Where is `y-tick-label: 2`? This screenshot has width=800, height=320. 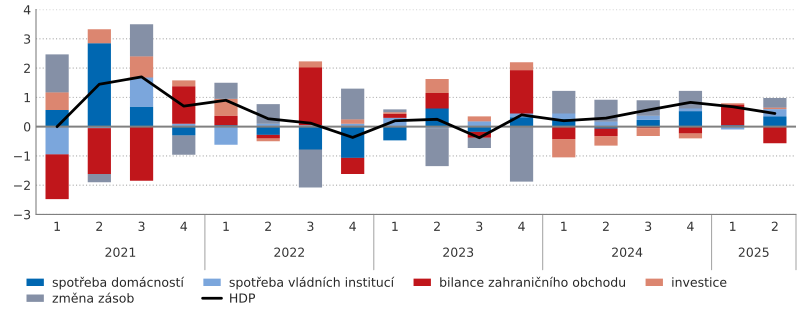 y-tick-label: 2 is located at coordinates (27, 68).